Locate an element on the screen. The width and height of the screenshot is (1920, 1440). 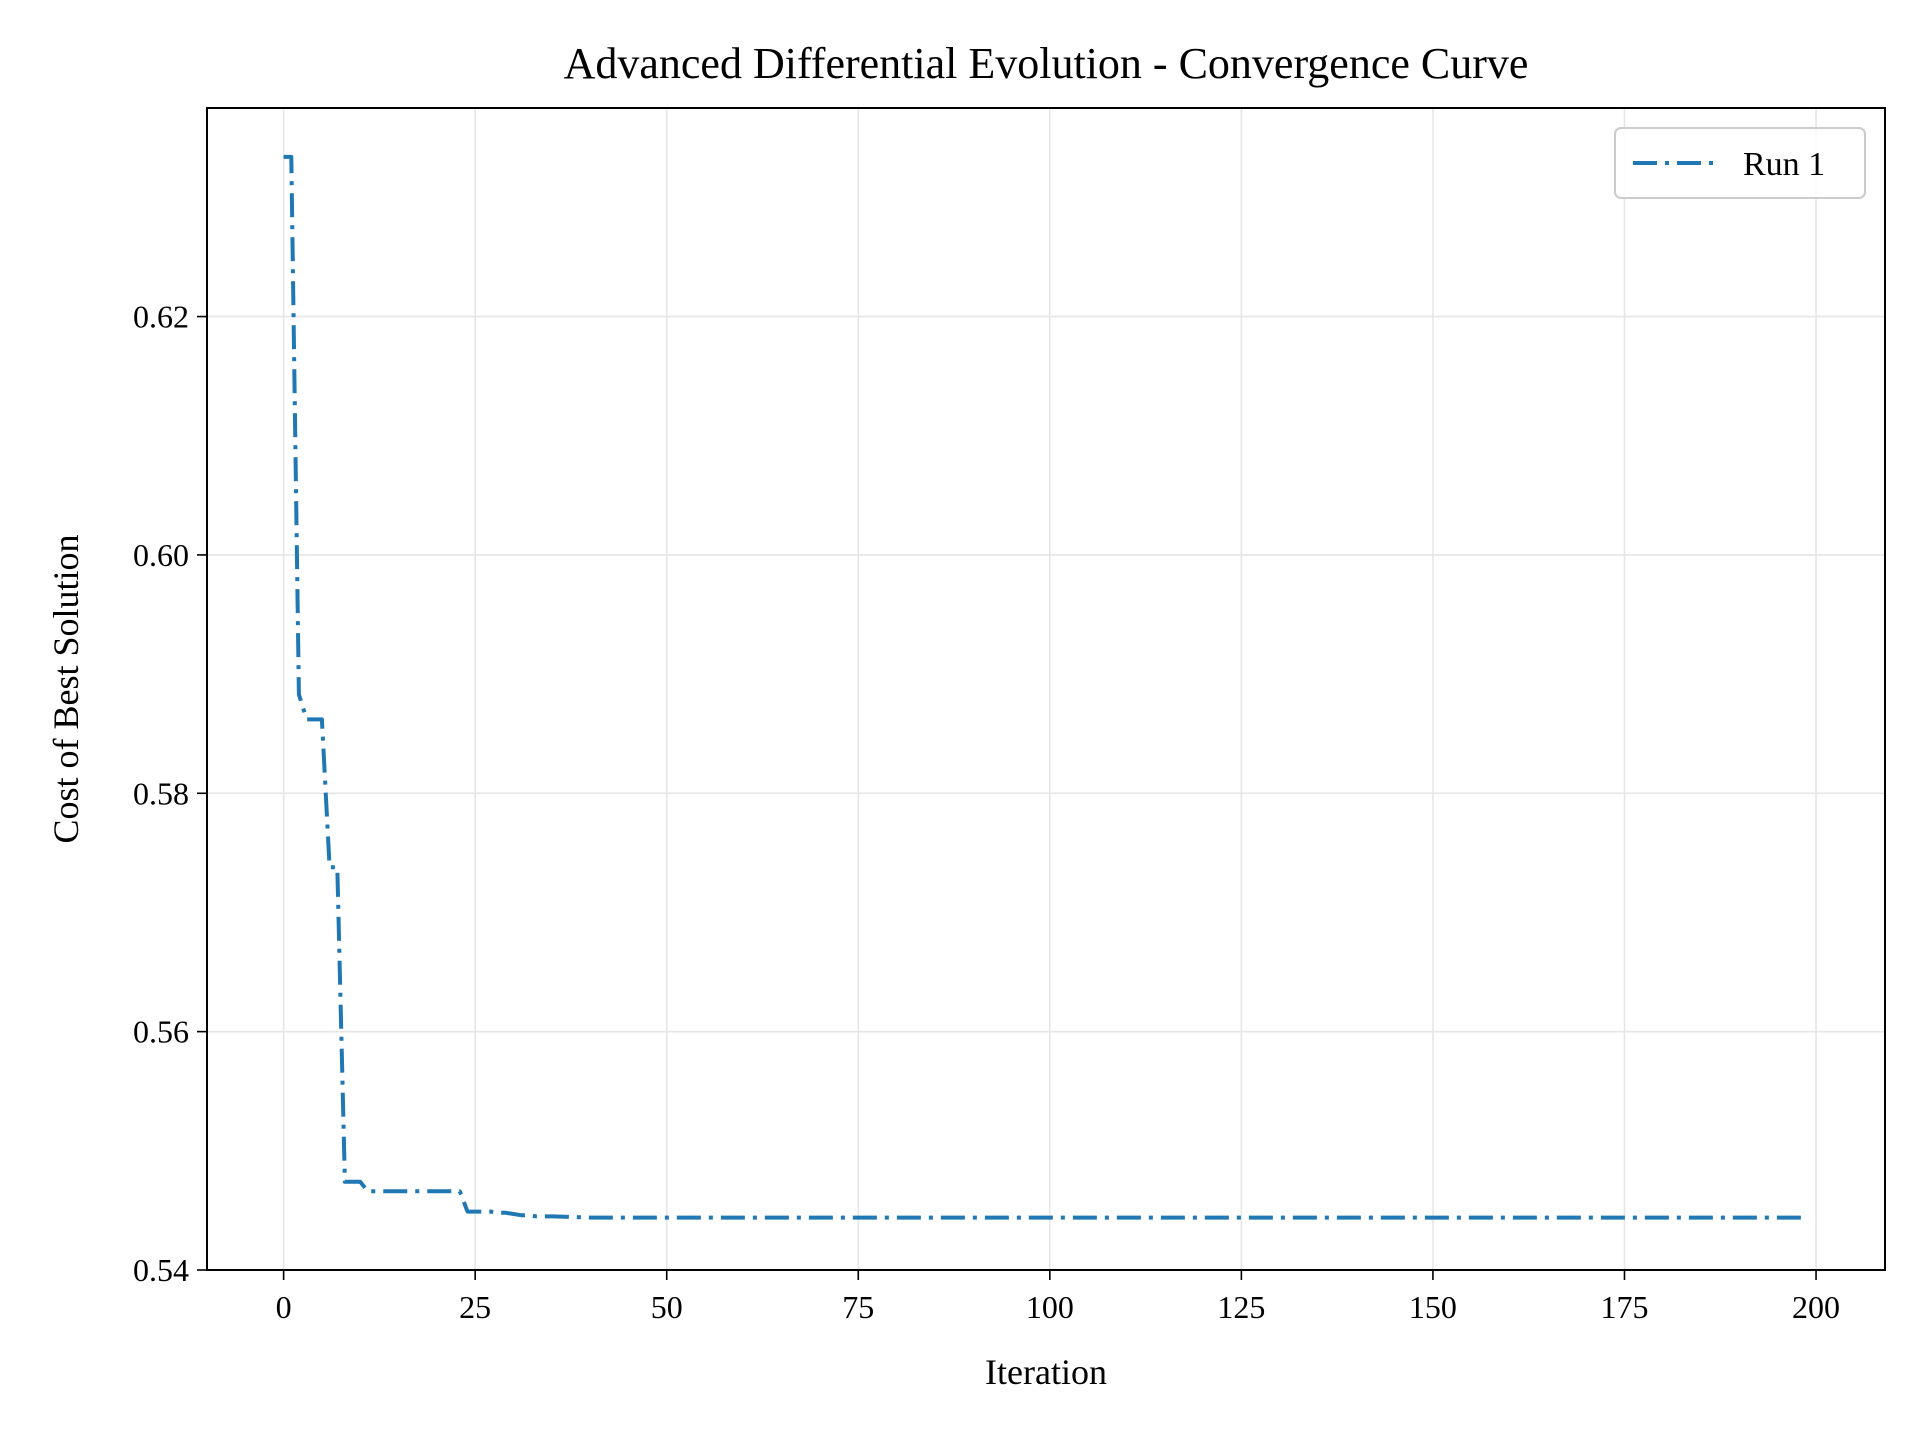
x-tick-label: 0 is located at coordinates (284, 1307).